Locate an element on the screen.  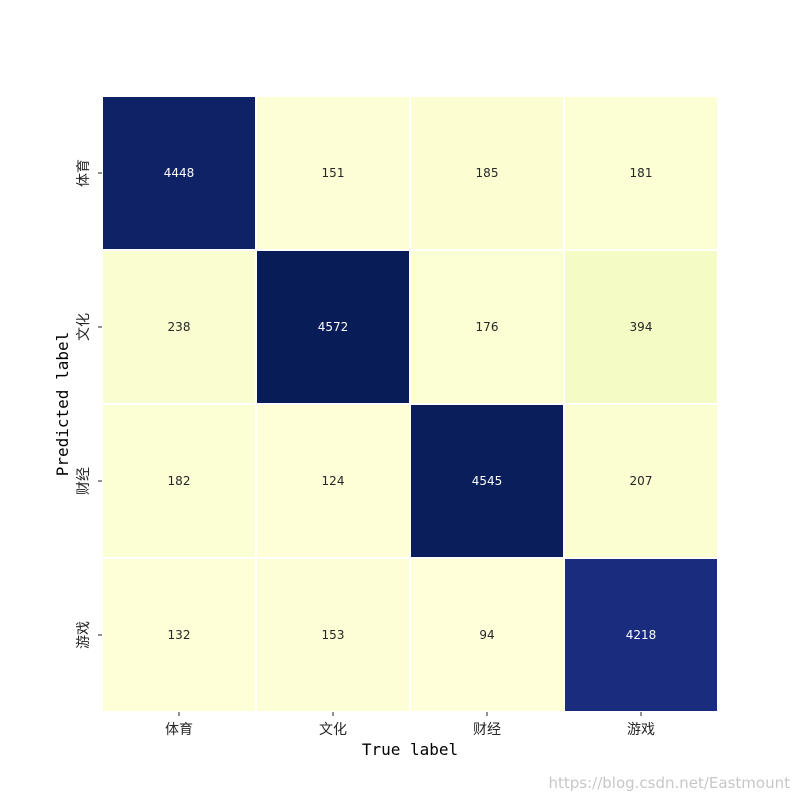
cell-value-1-2: 176 is located at coordinates (487, 327).